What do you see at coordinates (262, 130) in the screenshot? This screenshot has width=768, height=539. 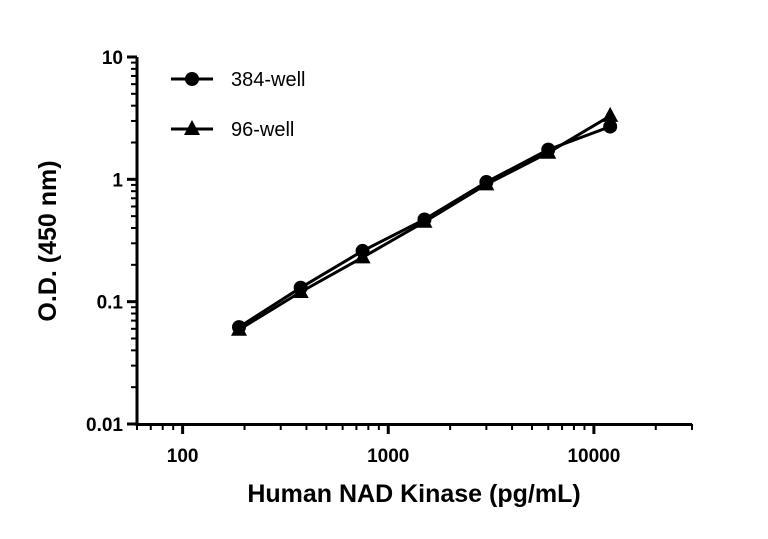 I see `legend-label-96-well: 96-well` at bounding box center [262, 130].